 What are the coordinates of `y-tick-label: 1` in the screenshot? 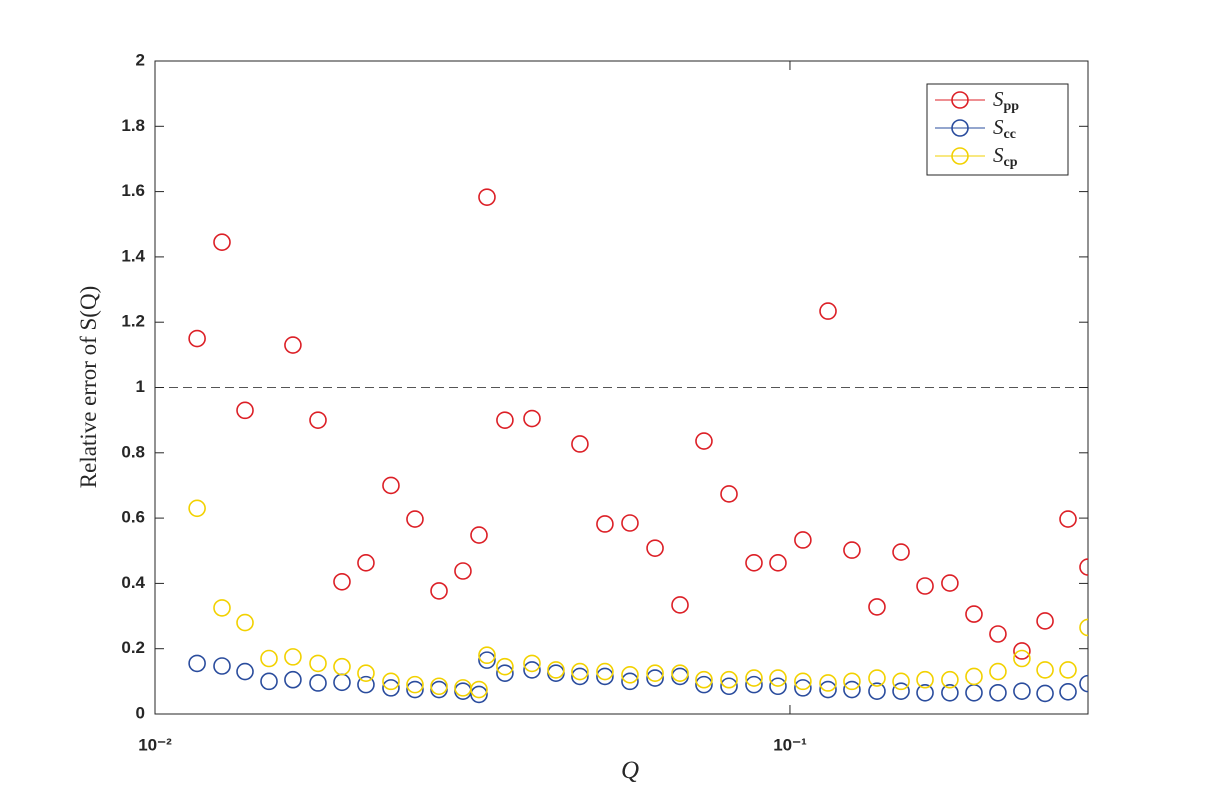 It's located at (140, 386).